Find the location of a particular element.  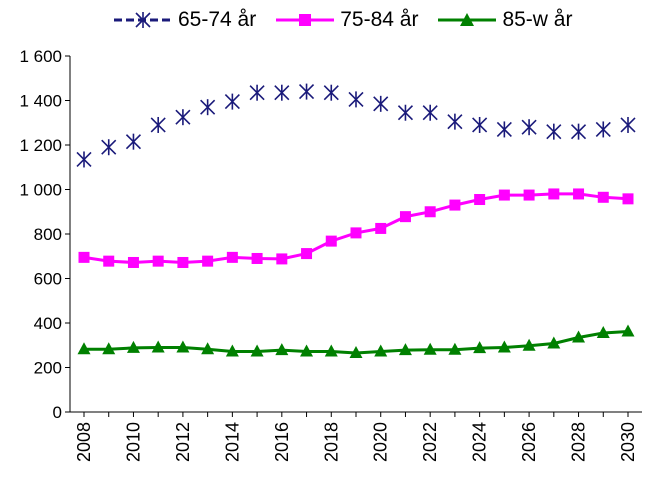

legend-square-marker-icon is located at coordinates (305, 20).